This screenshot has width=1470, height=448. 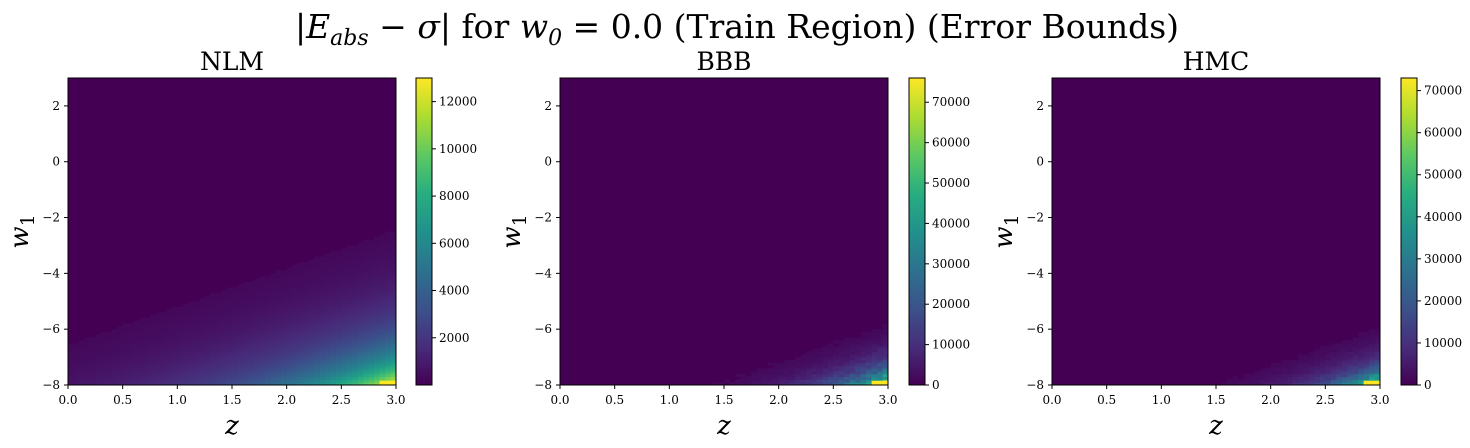 What do you see at coordinates (559, 400) in the screenshot?
I see `x-tick-label: 0.0` at bounding box center [559, 400].